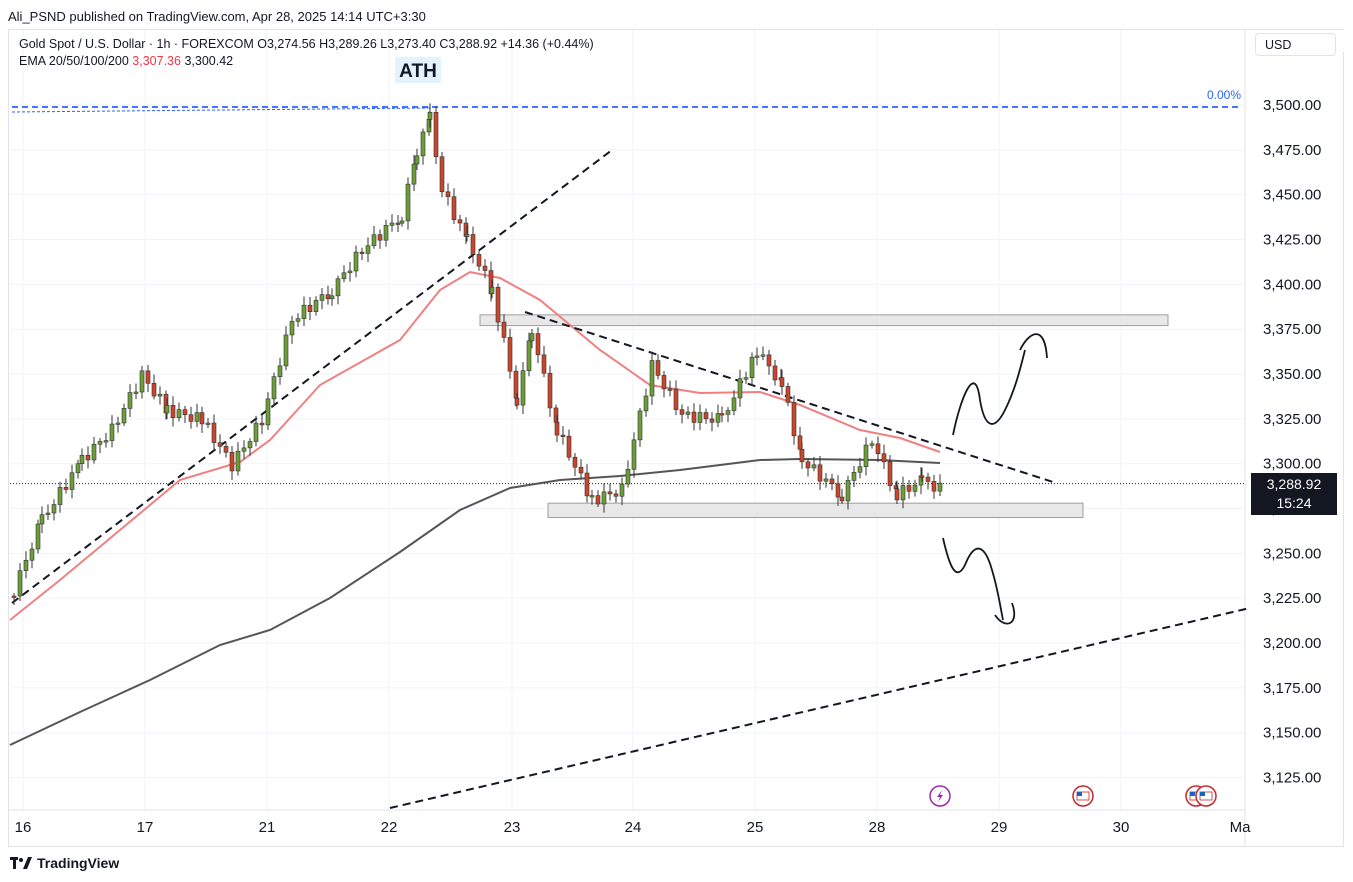 Image resolution: width=1353 pixels, height=882 pixels. I want to click on y-tick-label: 3,250.00, so click(1292, 553).